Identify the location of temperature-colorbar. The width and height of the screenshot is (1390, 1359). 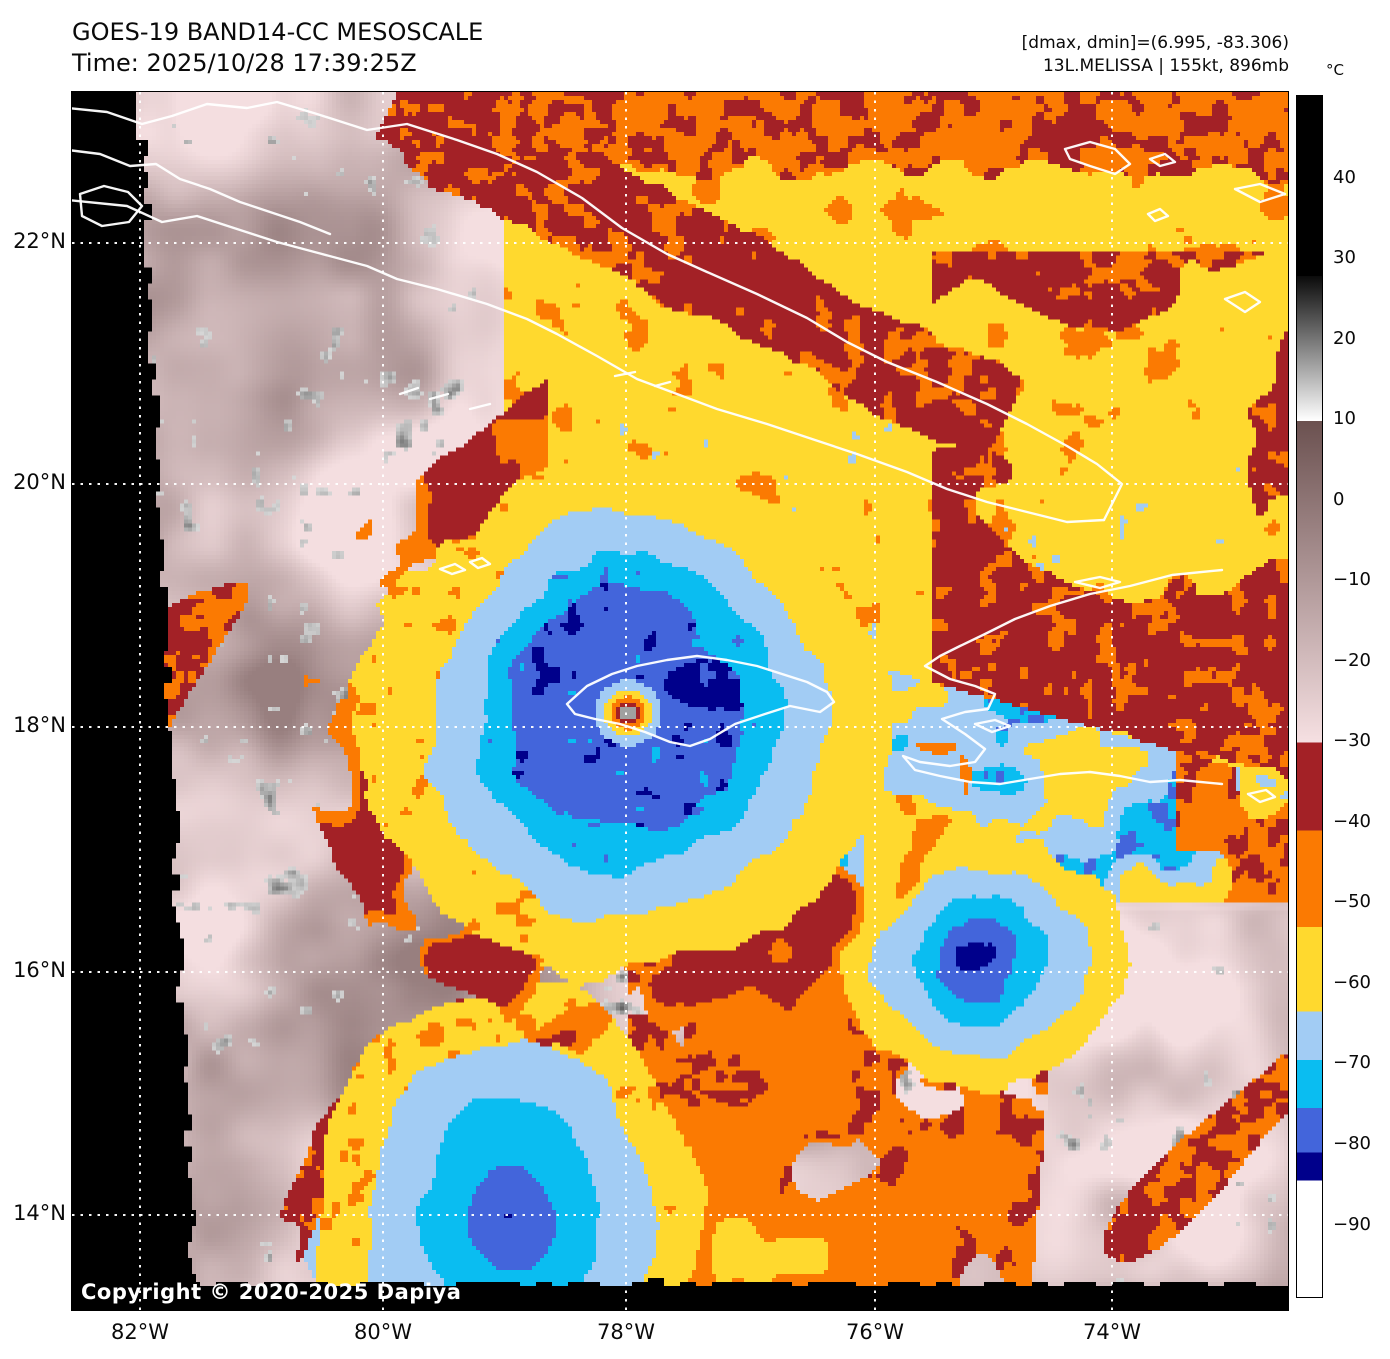
(1309, 696).